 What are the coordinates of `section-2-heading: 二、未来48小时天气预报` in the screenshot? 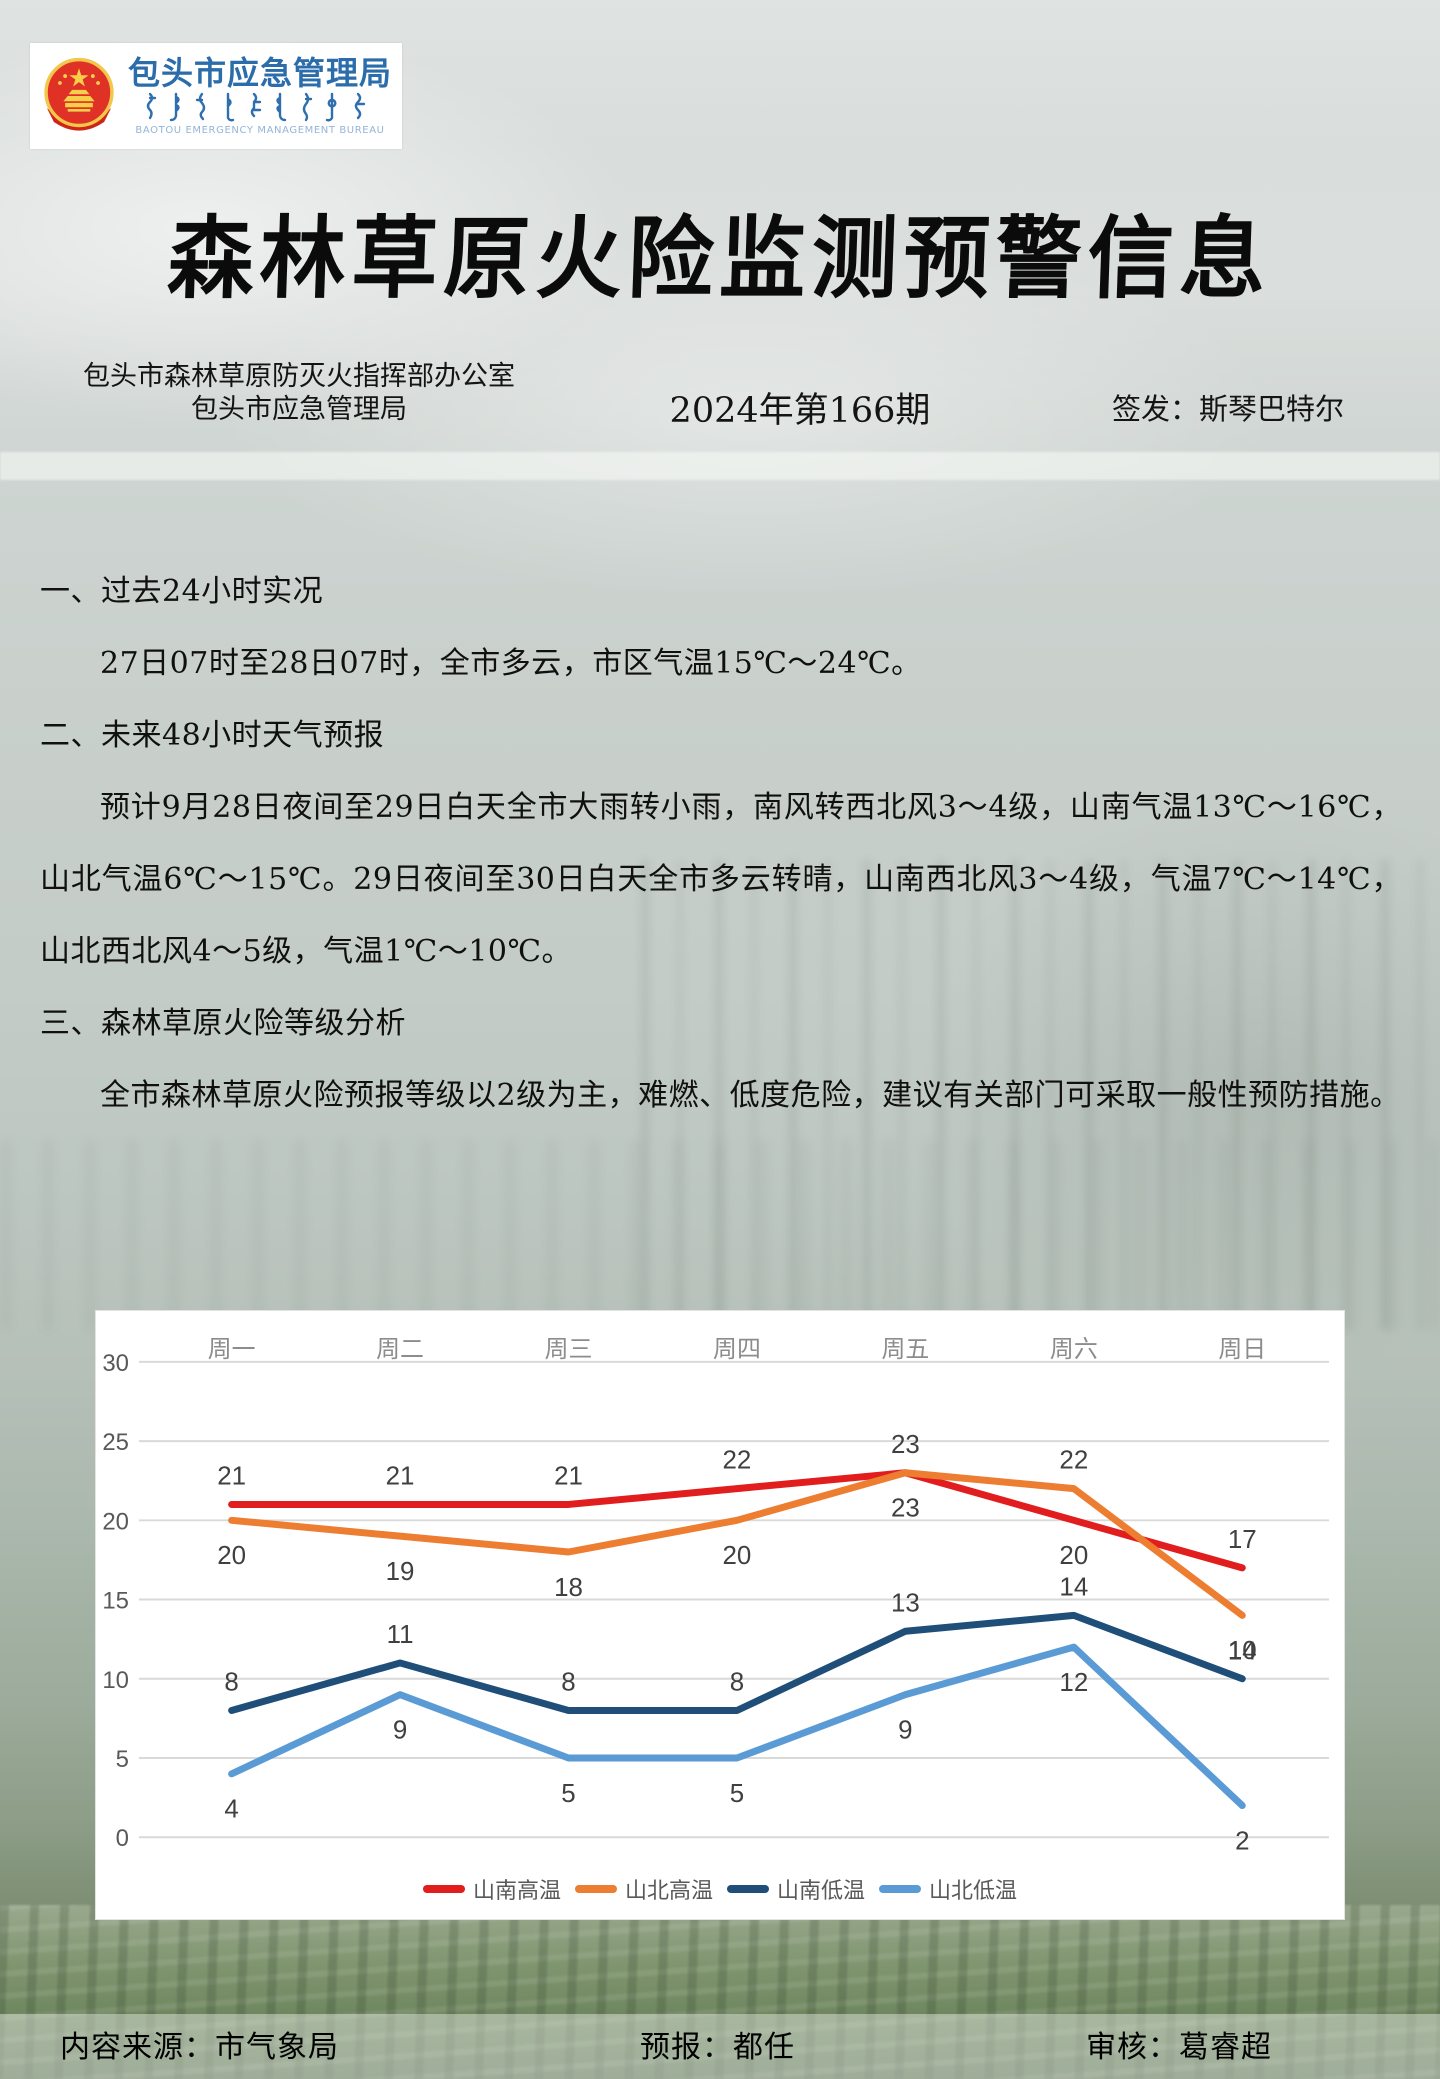 It's located at (212, 735).